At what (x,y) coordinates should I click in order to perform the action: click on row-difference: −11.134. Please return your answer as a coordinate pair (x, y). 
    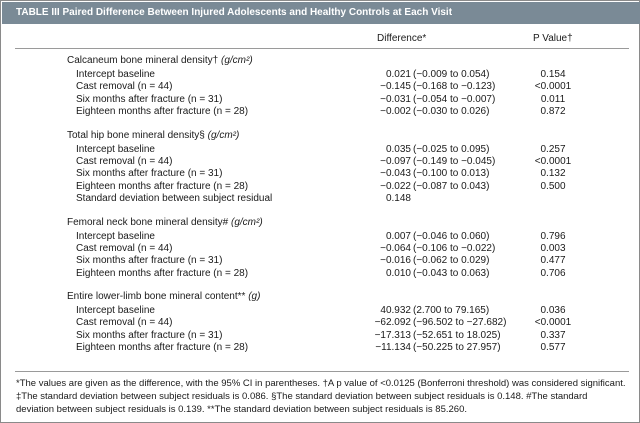
    Looking at the image, I should click on (393, 348).